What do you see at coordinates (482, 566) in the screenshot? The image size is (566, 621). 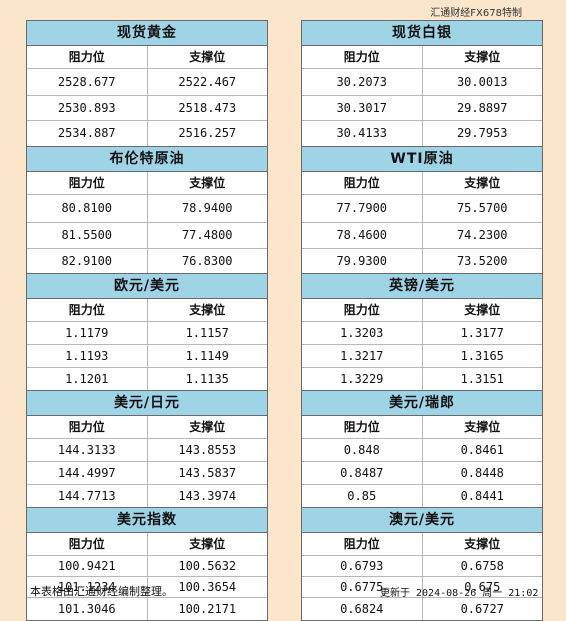 I see `support-value: 0.6758` at bounding box center [482, 566].